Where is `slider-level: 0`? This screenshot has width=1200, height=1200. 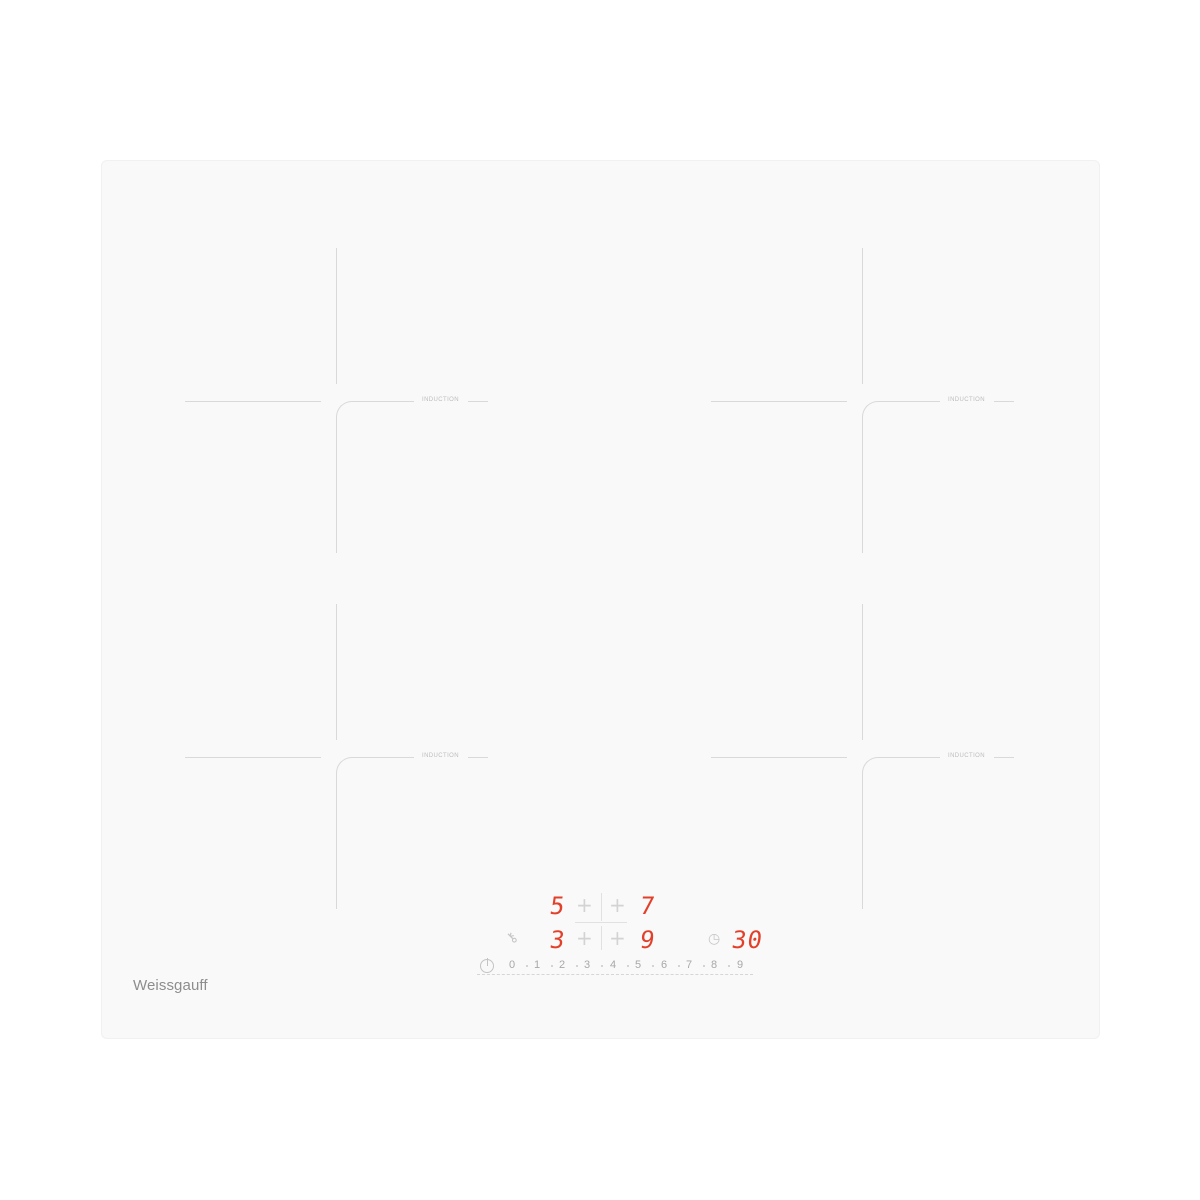
slider-level: 0 is located at coordinates (512, 965).